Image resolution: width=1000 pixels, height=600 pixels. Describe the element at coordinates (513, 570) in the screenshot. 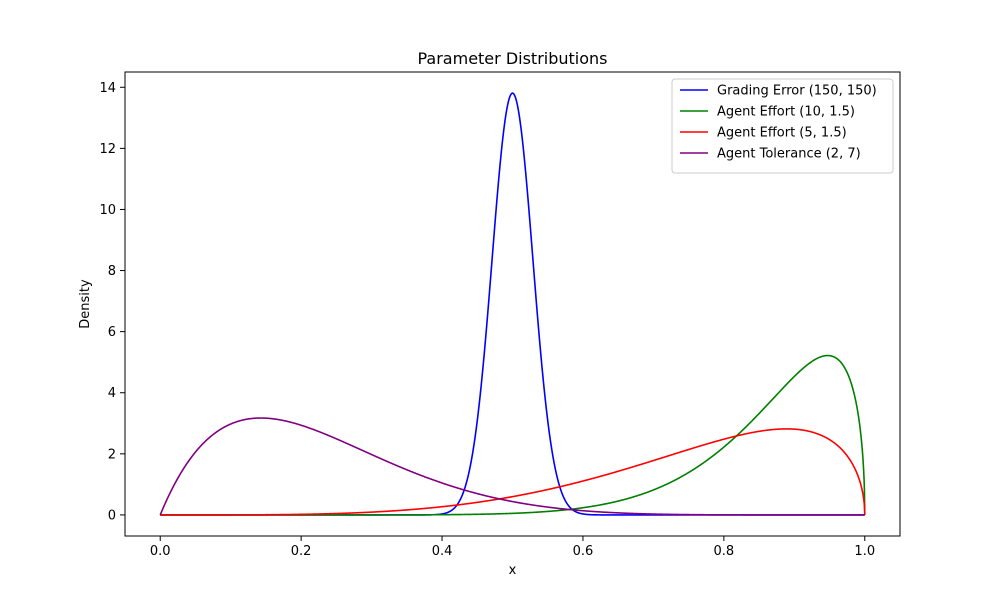

I see `x-axis-label: x` at that location.